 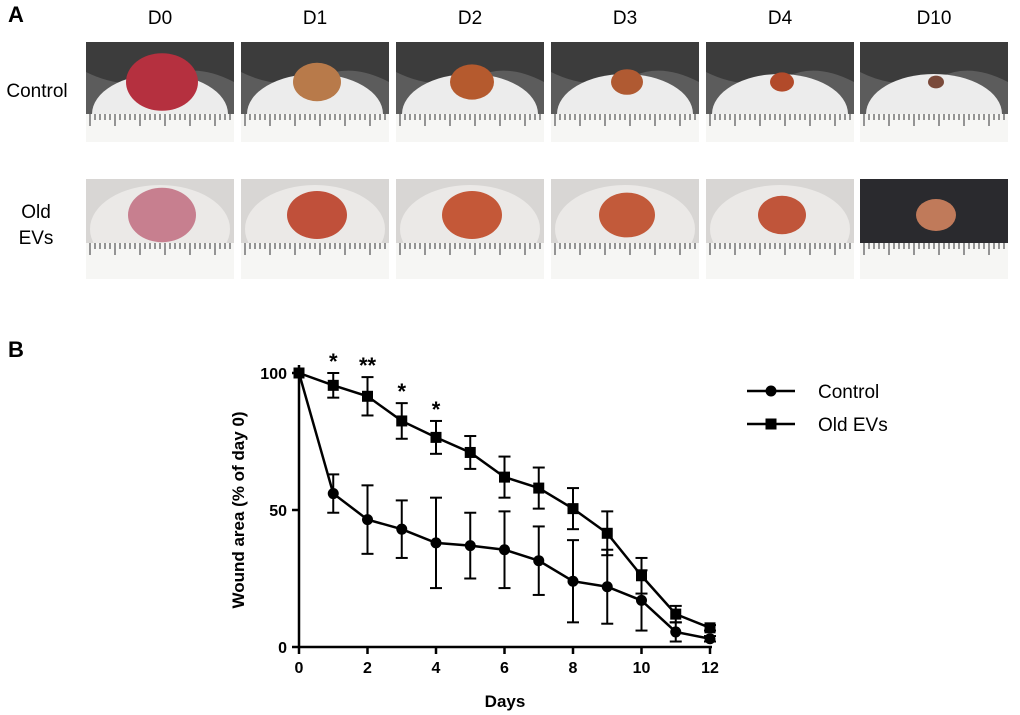 I want to click on wound-photo-control-d1, so click(x=315, y=92).